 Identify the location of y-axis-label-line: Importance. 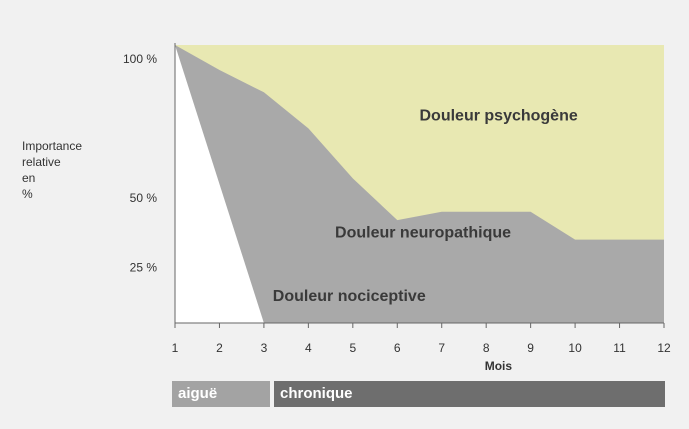
(52, 146).